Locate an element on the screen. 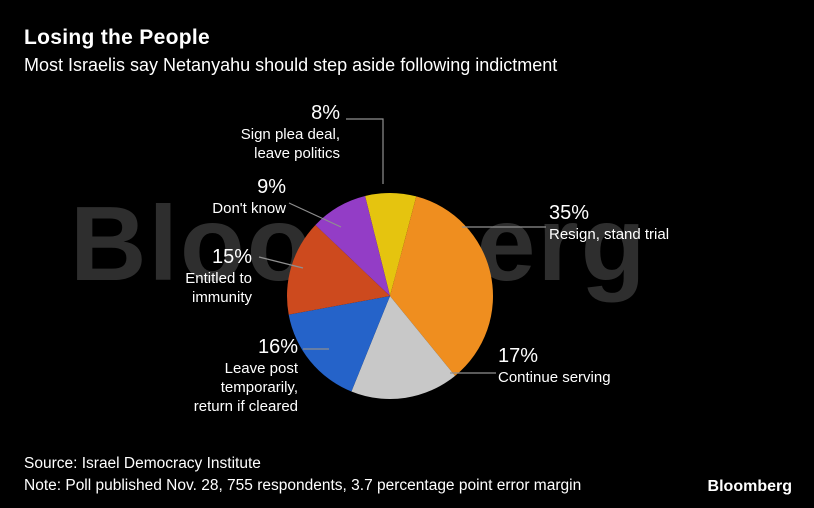 The height and width of the screenshot is (508, 814). label-sign-plea-deal: 8% Sign plea deal, leave politics is located at coordinates (290, 132).